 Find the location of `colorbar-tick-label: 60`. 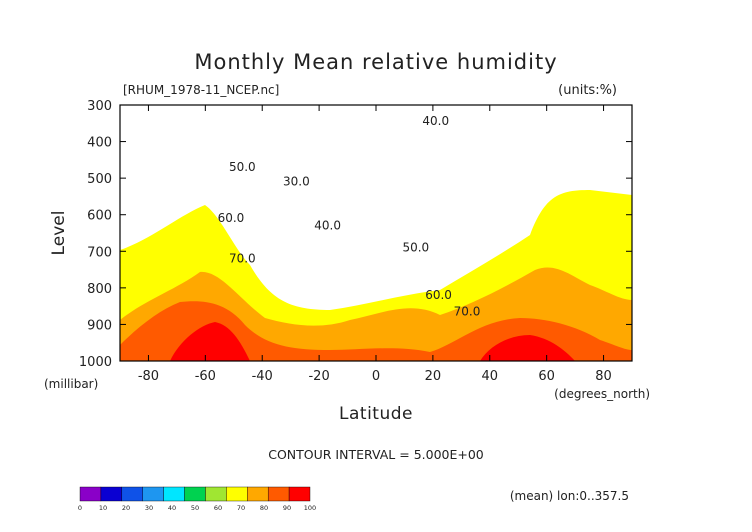

colorbar-tick-label: 60 is located at coordinates (218, 508).